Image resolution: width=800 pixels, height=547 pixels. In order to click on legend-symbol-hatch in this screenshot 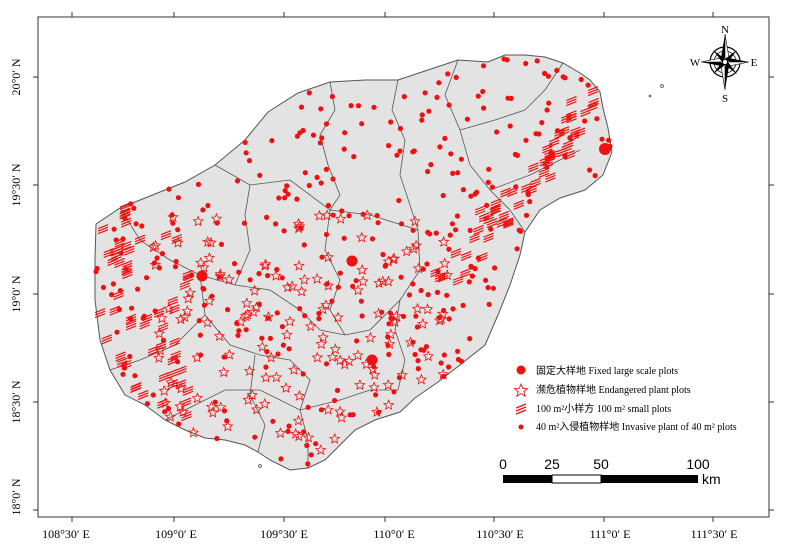, I will do `click(521, 409)`.